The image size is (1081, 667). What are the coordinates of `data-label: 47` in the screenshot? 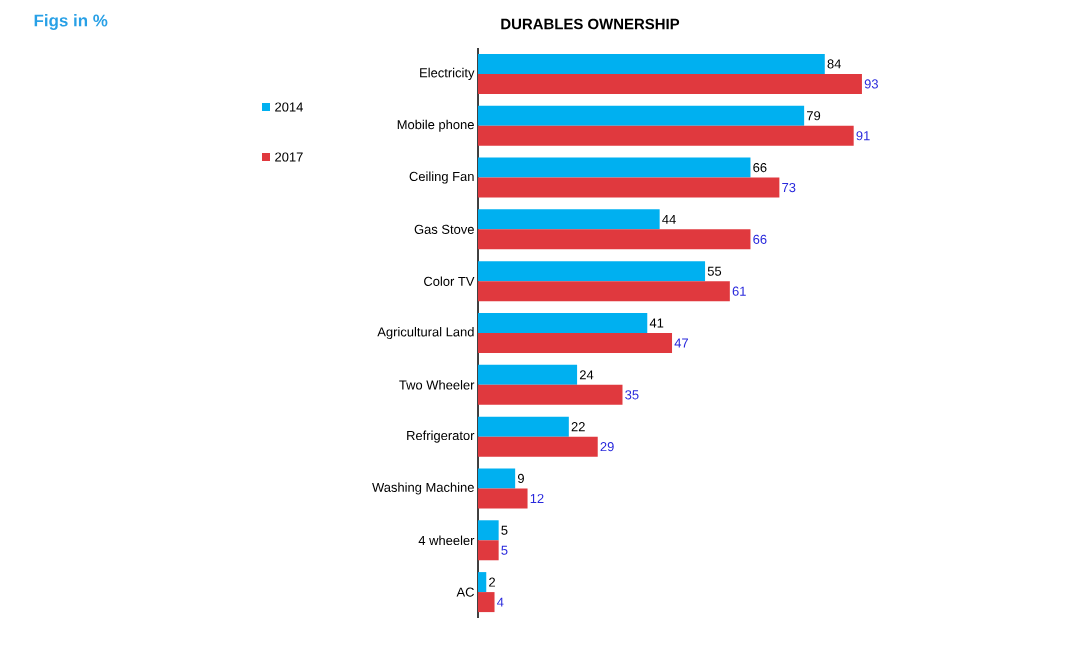 It's located at (681, 343).